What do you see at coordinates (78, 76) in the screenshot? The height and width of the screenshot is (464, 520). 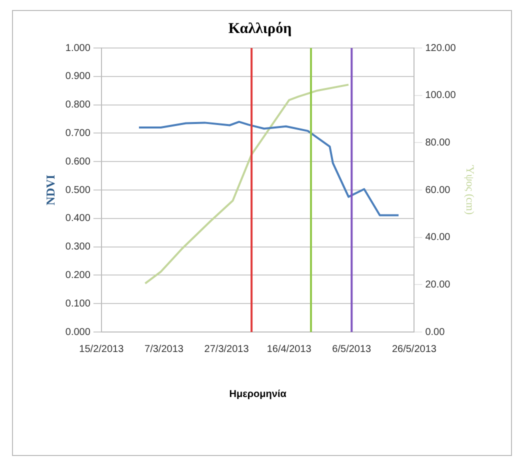 I see `y-tick-label: 0.900` at bounding box center [78, 76].